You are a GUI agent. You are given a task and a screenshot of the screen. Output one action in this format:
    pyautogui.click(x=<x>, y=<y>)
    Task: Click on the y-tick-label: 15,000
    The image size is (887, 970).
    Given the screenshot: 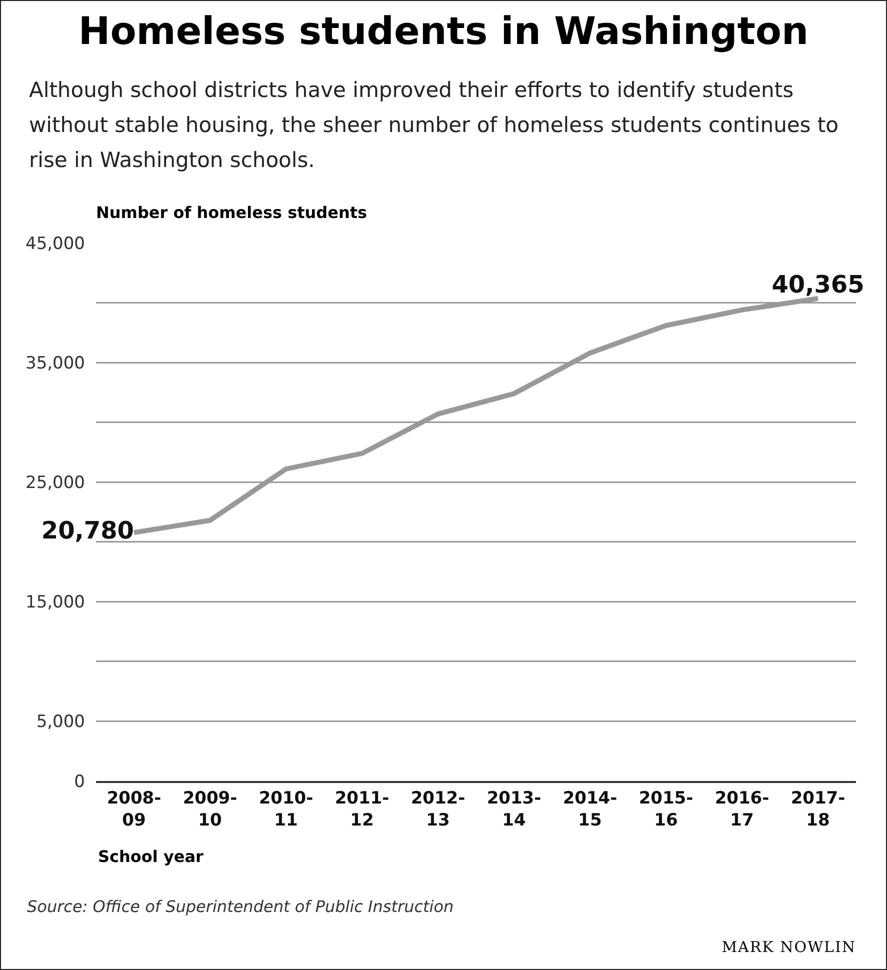 What is the action you would take?
    pyautogui.click(x=55, y=602)
    